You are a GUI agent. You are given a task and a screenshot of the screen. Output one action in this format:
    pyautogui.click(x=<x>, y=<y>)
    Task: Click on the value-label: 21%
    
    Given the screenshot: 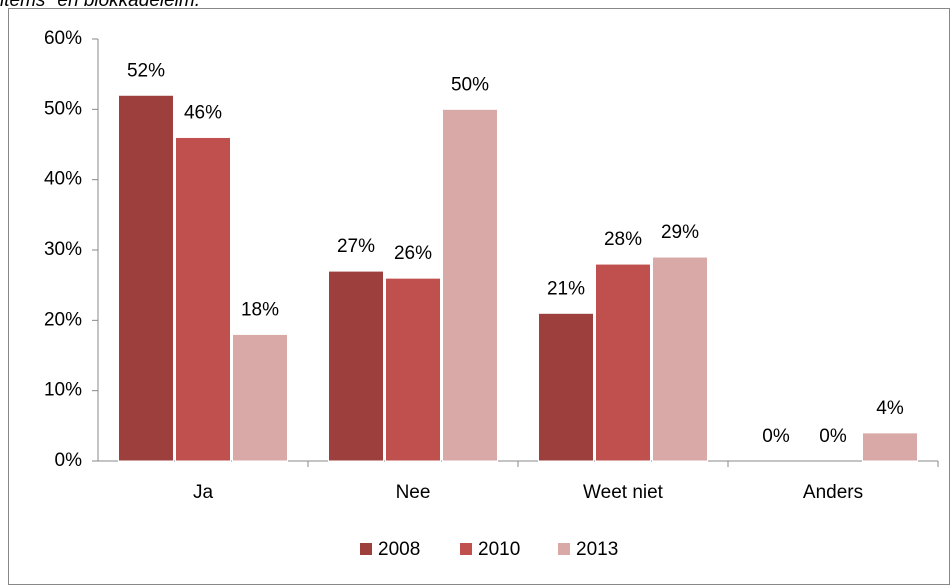 What is the action you would take?
    pyautogui.click(x=566, y=288)
    